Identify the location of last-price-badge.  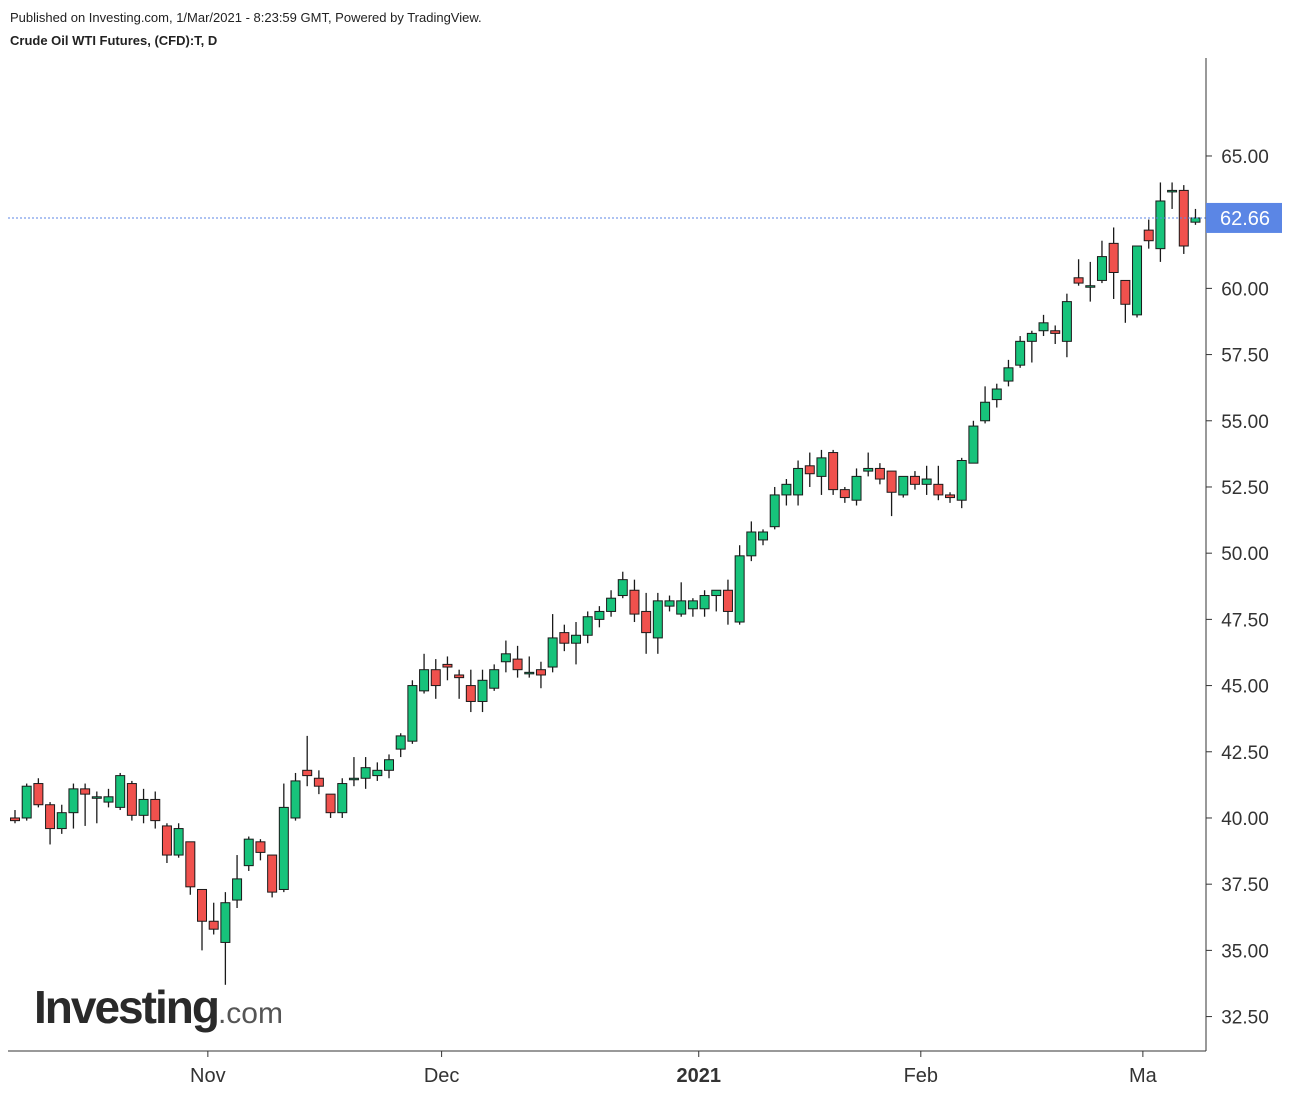
(1244, 217).